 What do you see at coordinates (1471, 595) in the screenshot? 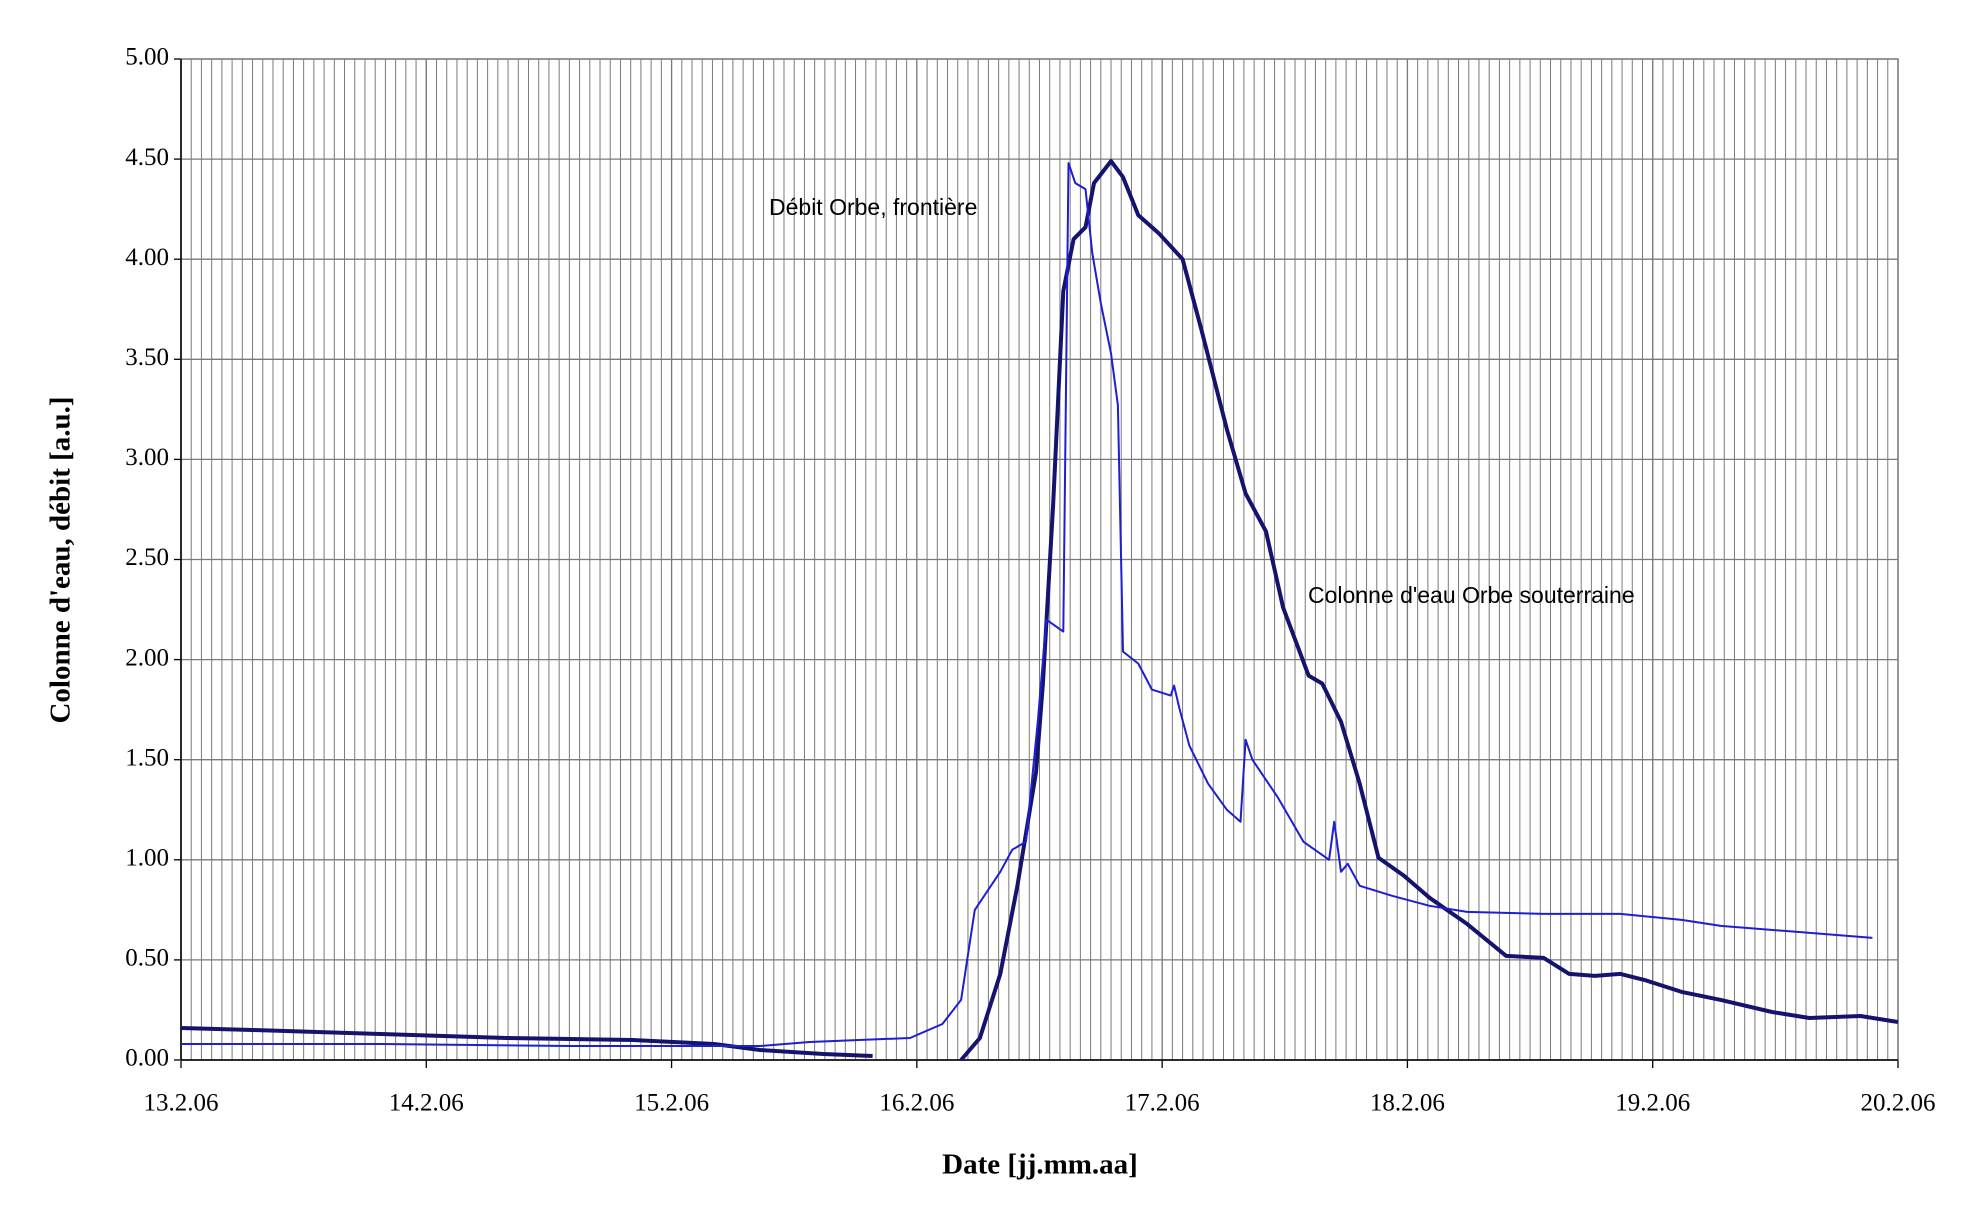
I see `series-annotation: Colonne d'eau Orbe souterraine` at bounding box center [1471, 595].